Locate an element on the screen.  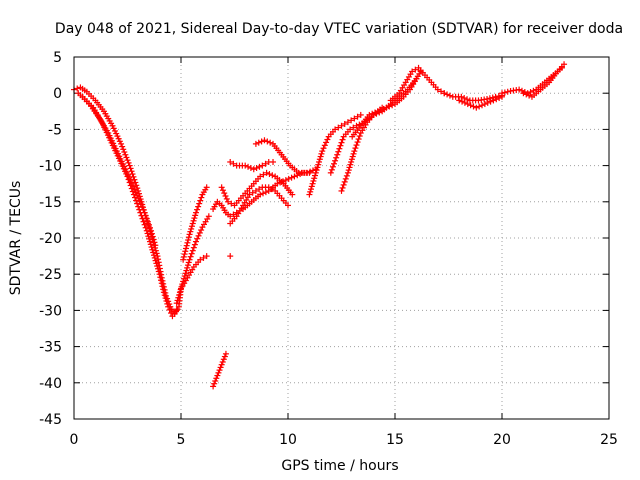
series-arc-q is located at coordinates (417, 84).